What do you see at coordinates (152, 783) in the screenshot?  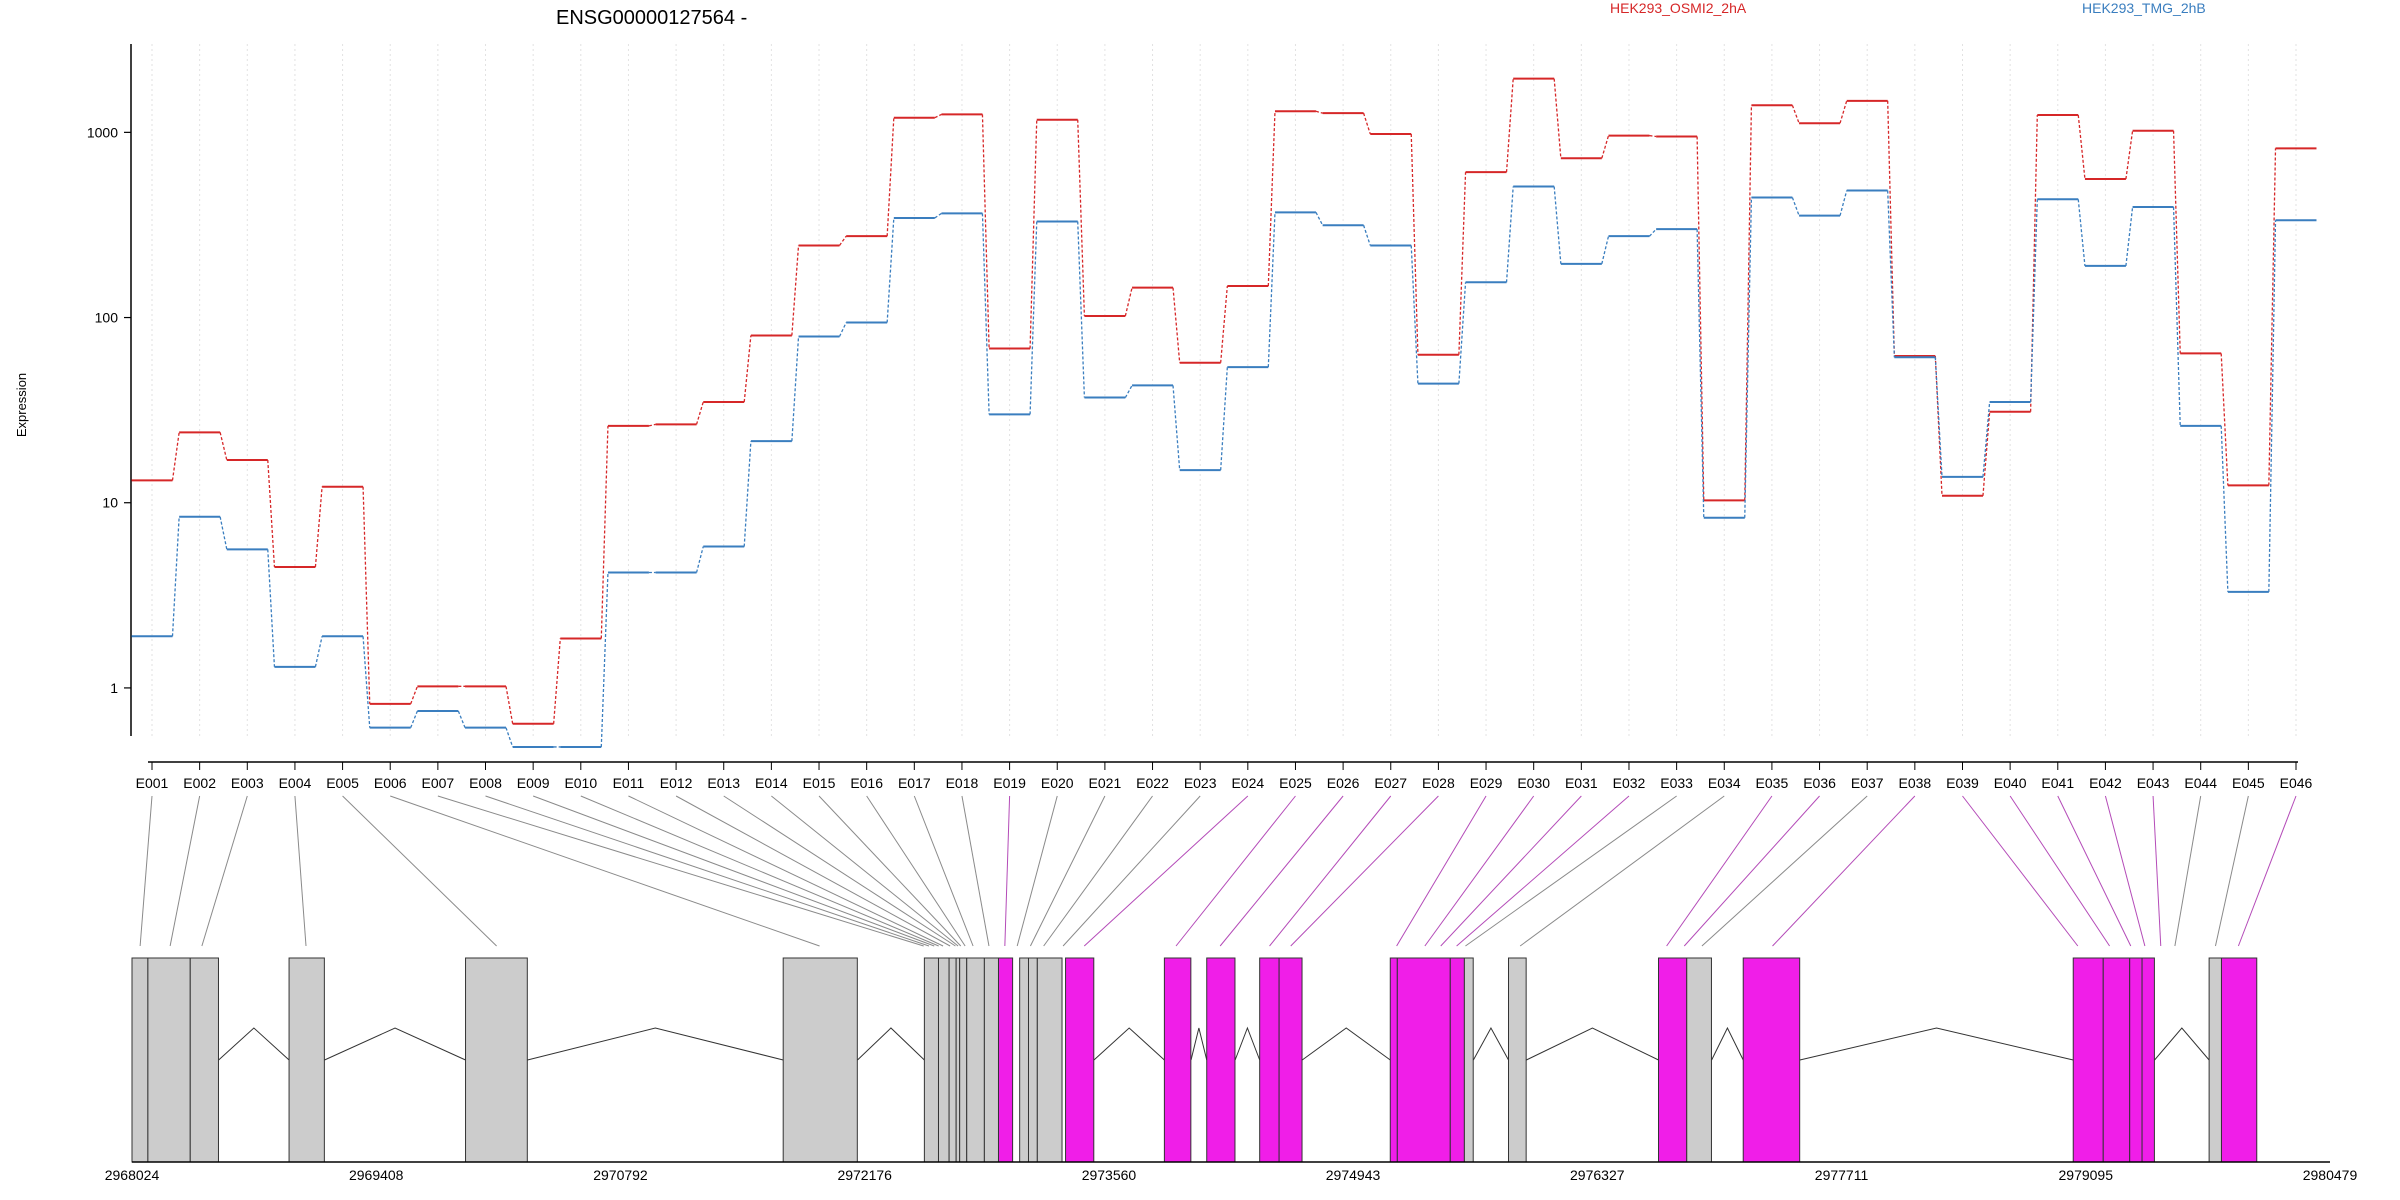 I see `x-tick-label: E001` at bounding box center [152, 783].